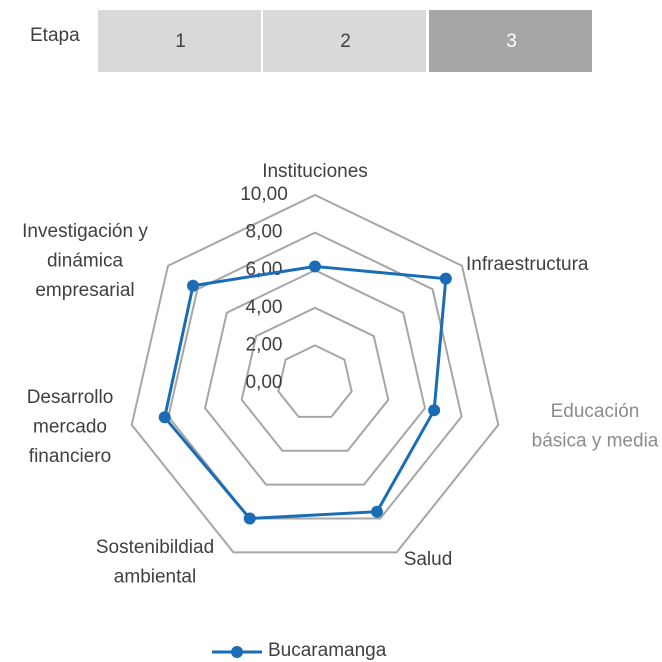 Image resolution: width=662 pixels, height=662 pixels. Describe the element at coordinates (315, 171) in the screenshot. I see `axis-label: Instituciones` at that location.